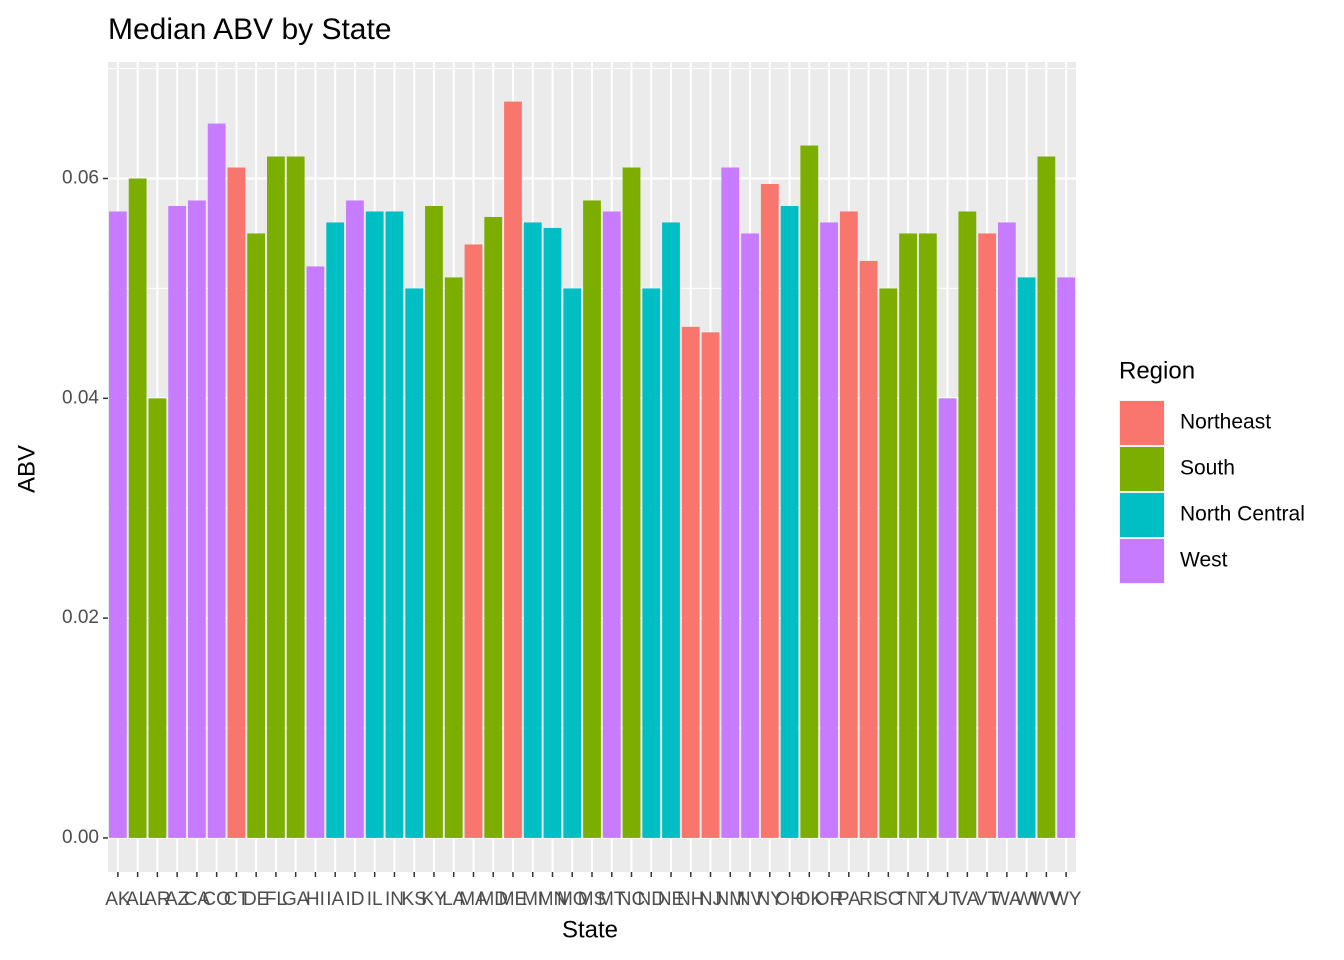 The height and width of the screenshot is (960, 1344). Describe the element at coordinates (26, 469) in the screenshot. I see `y-axis-title: ABV` at that location.